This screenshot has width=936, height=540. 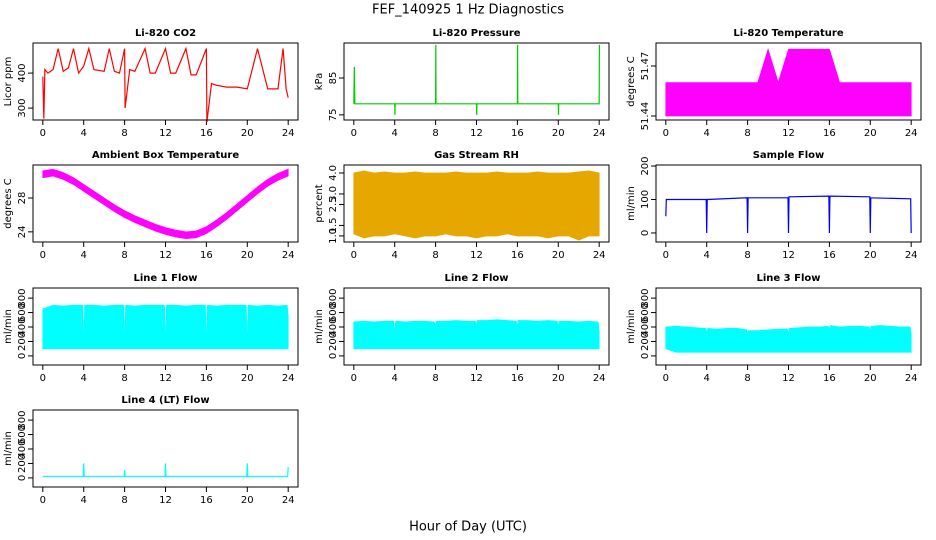 What do you see at coordinates (645, 199) in the screenshot?
I see `y-tick-label: 100` at bounding box center [645, 199].